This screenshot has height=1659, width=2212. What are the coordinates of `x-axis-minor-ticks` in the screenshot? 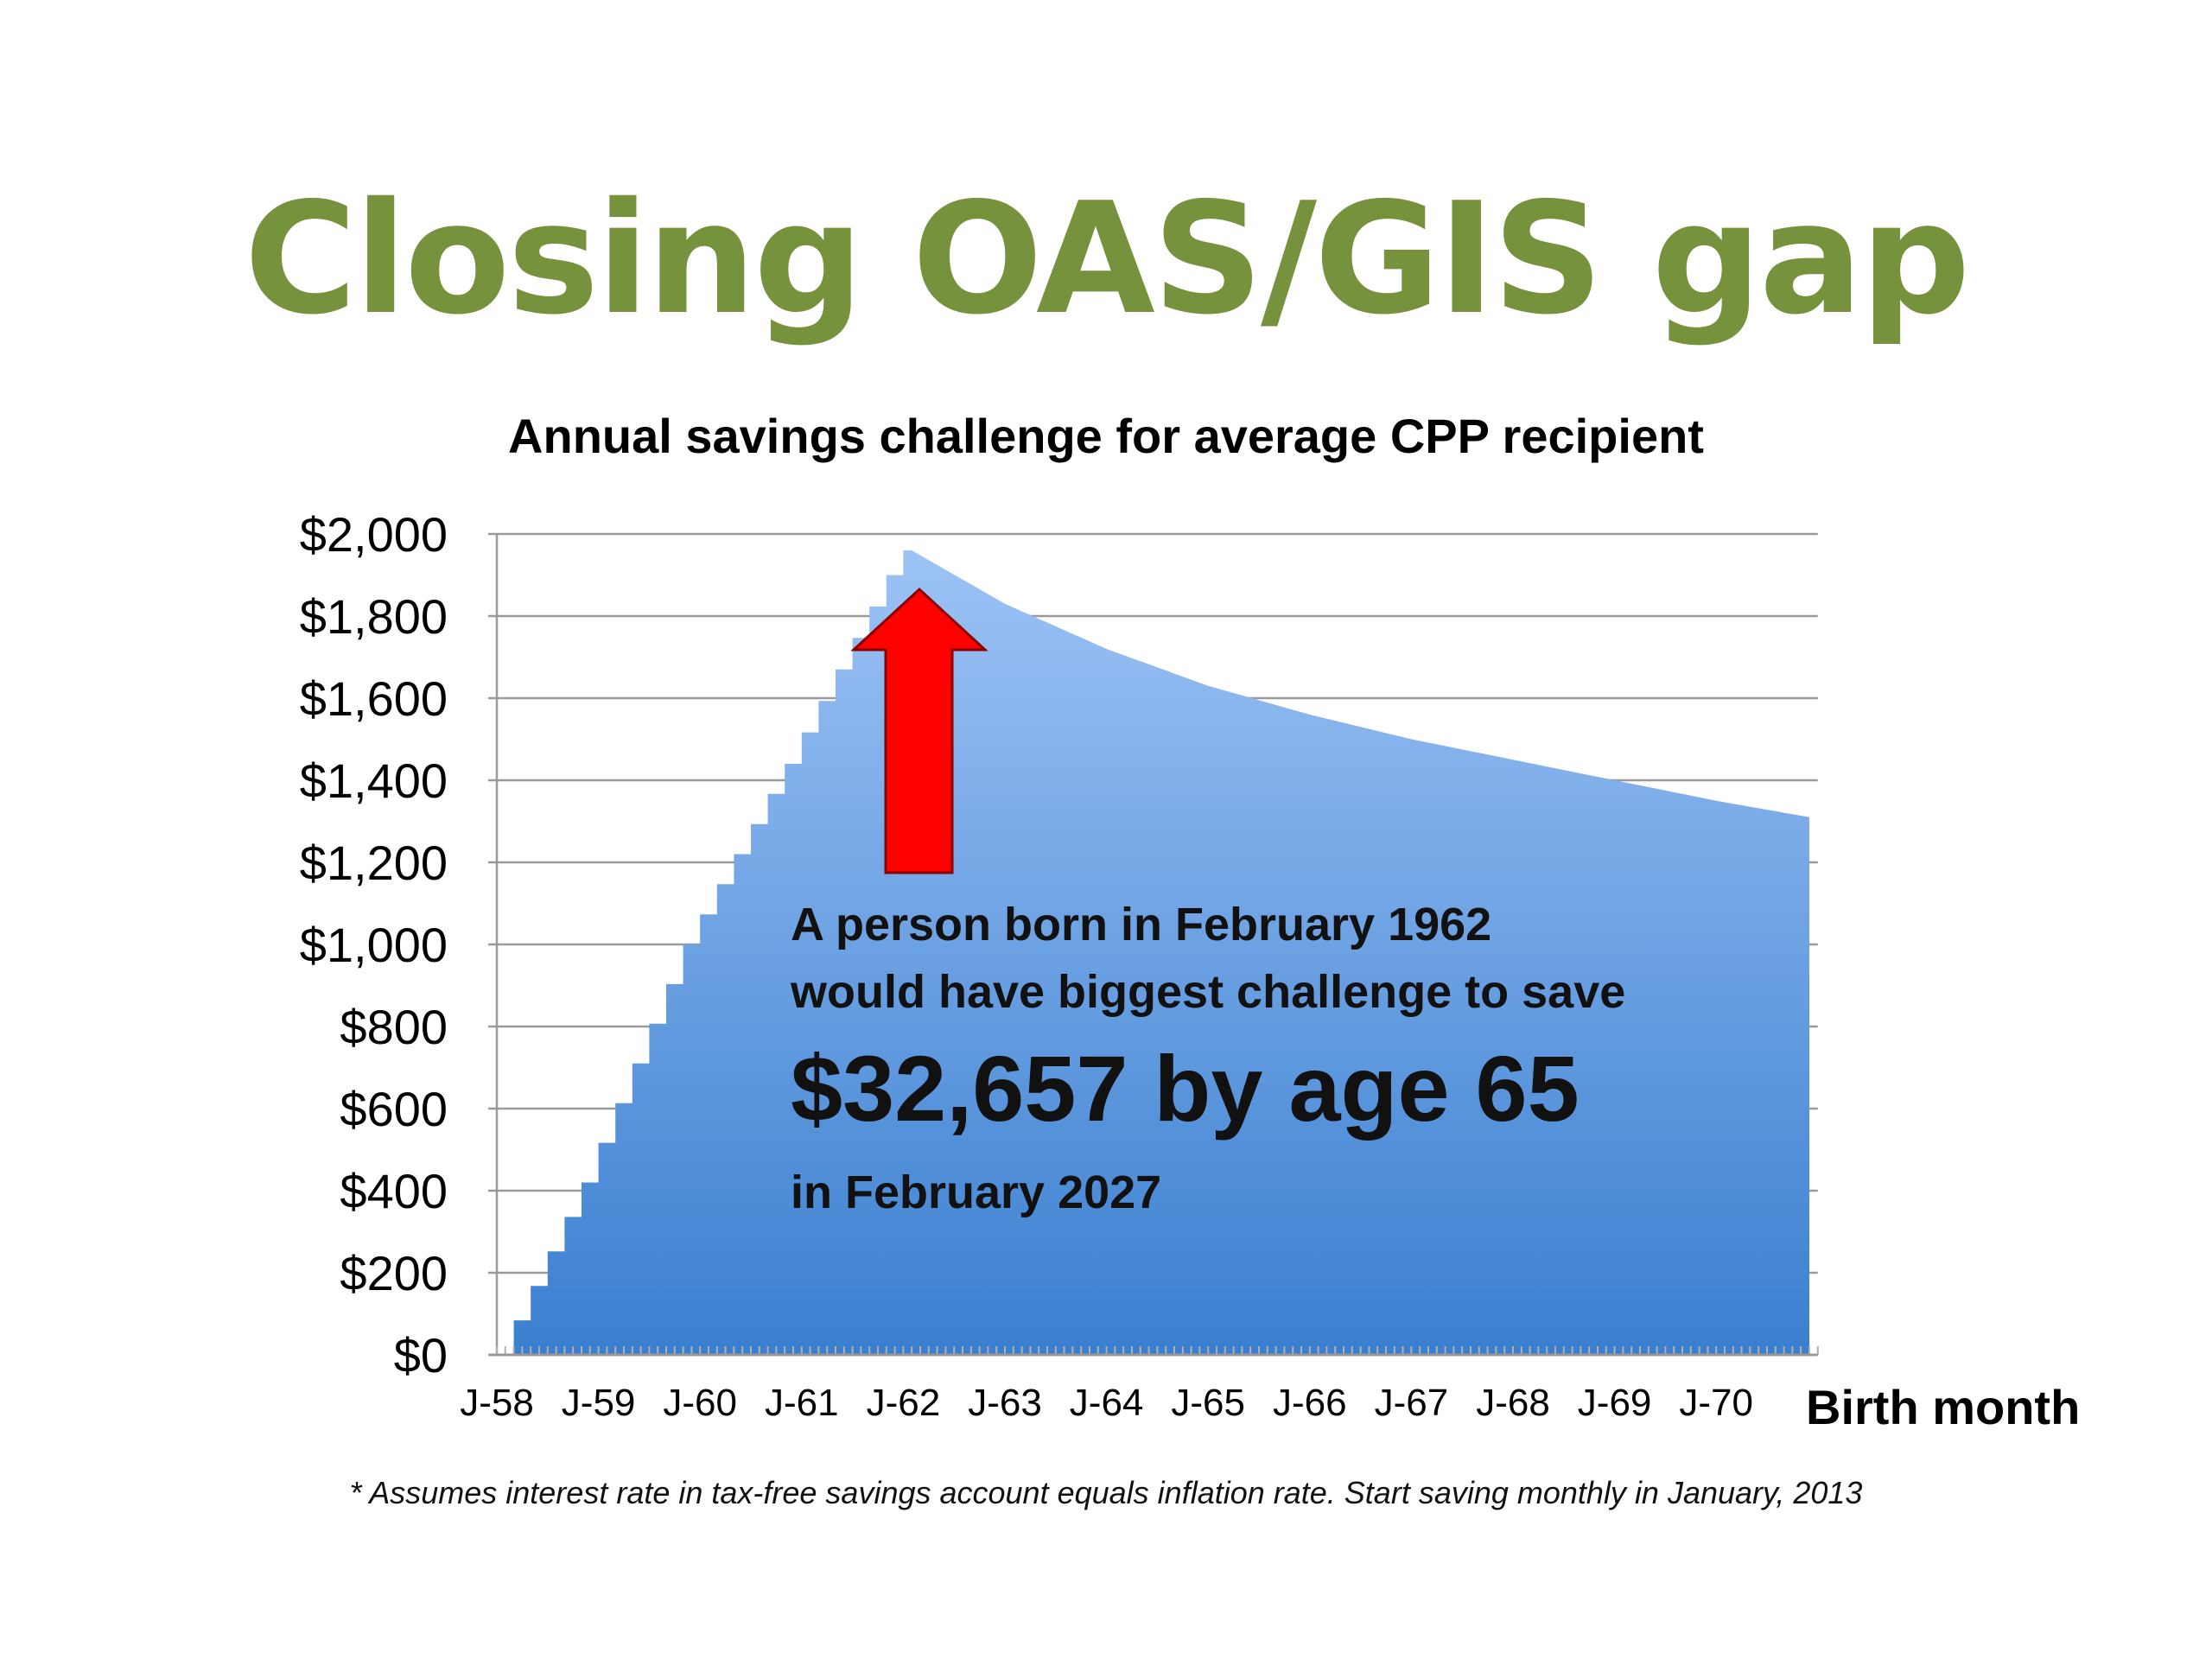 It's located at (1157, 1350).